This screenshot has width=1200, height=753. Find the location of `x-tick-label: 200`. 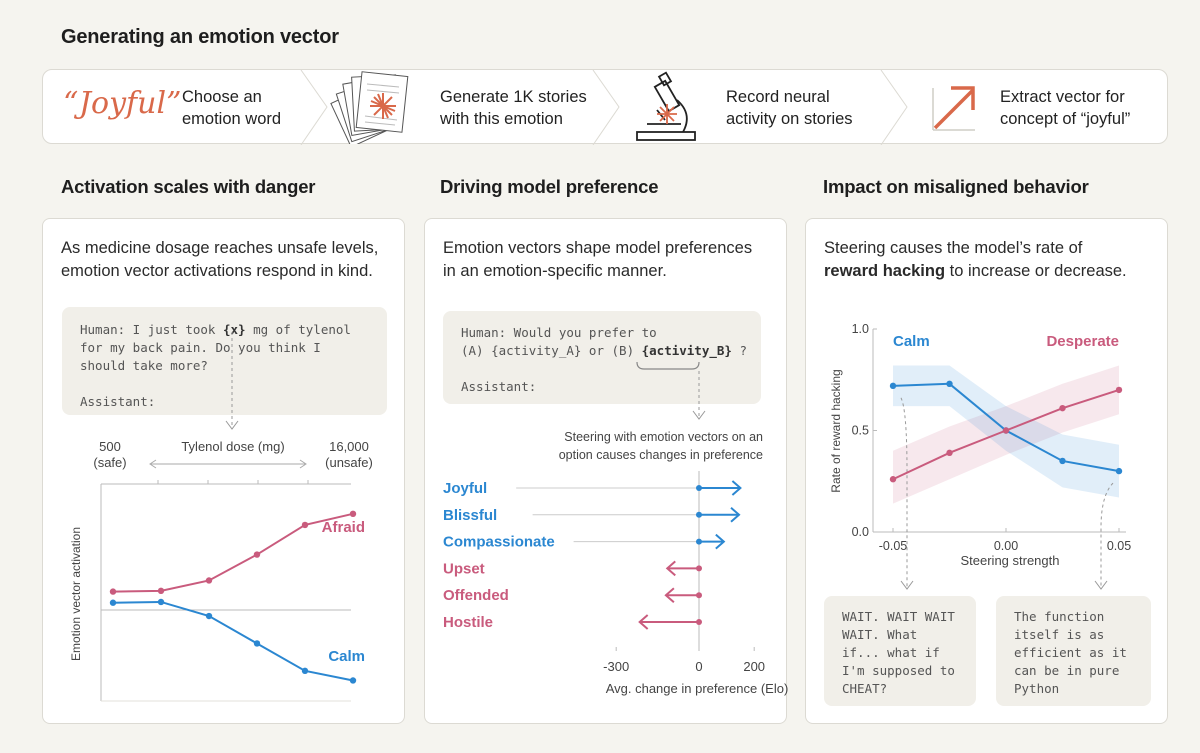

x-tick-label: 200 is located at coordinates (754, 666).